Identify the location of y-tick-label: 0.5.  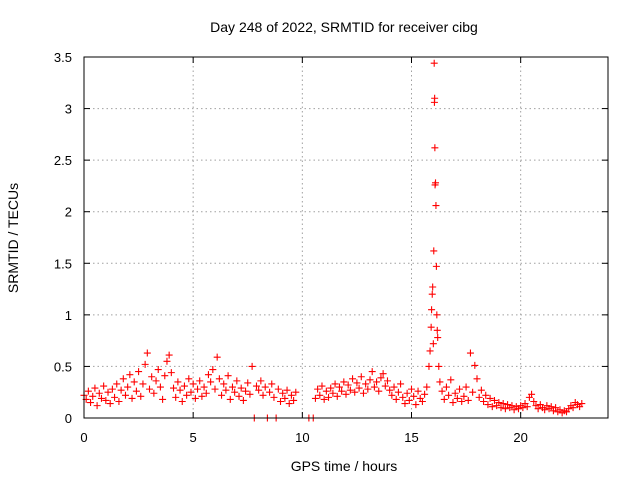
(63, 366).